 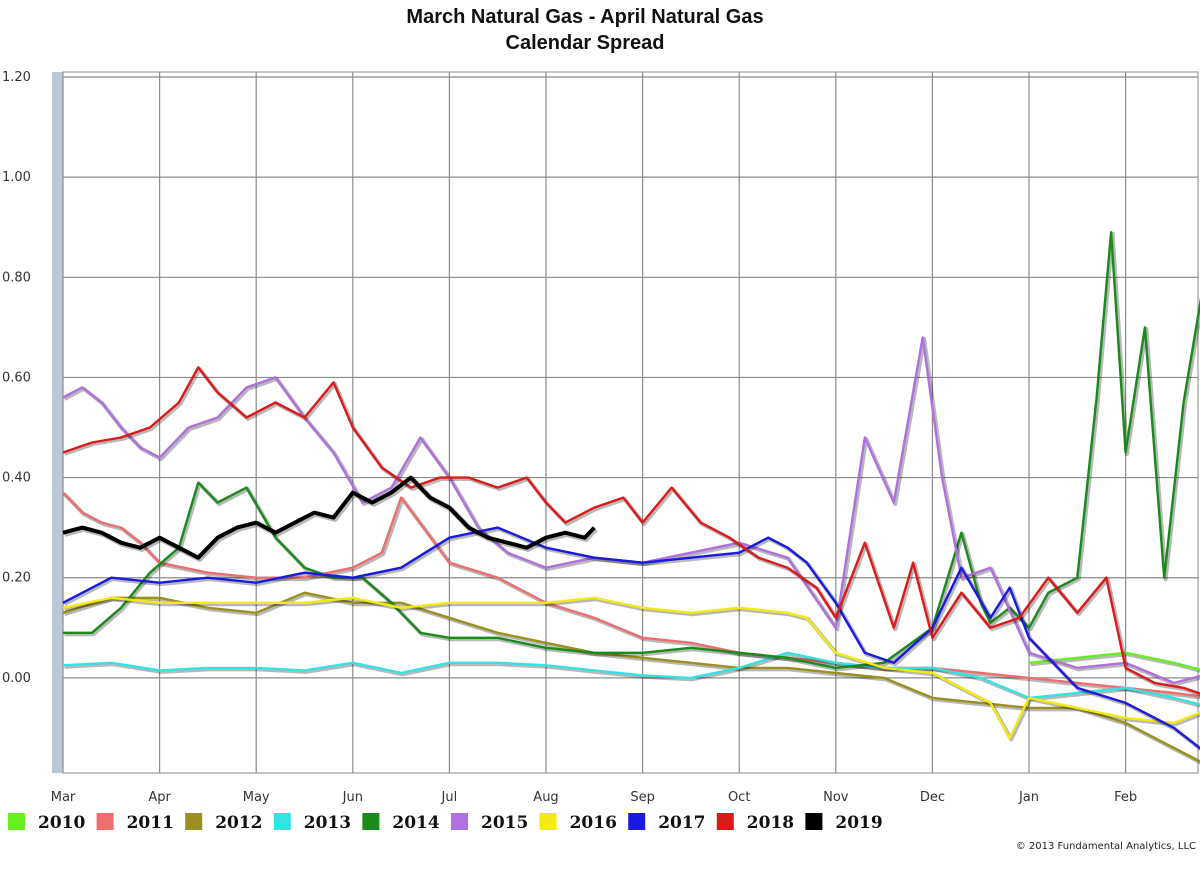 What do you see at coordinates (352, 797) in the screenshot?
I see `x-tick-label: Jun` at bounding box center [352, 797].